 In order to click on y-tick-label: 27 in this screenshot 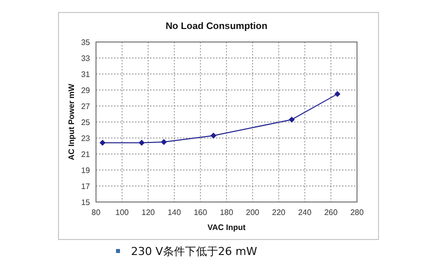, I will do `click(86, 106)`.